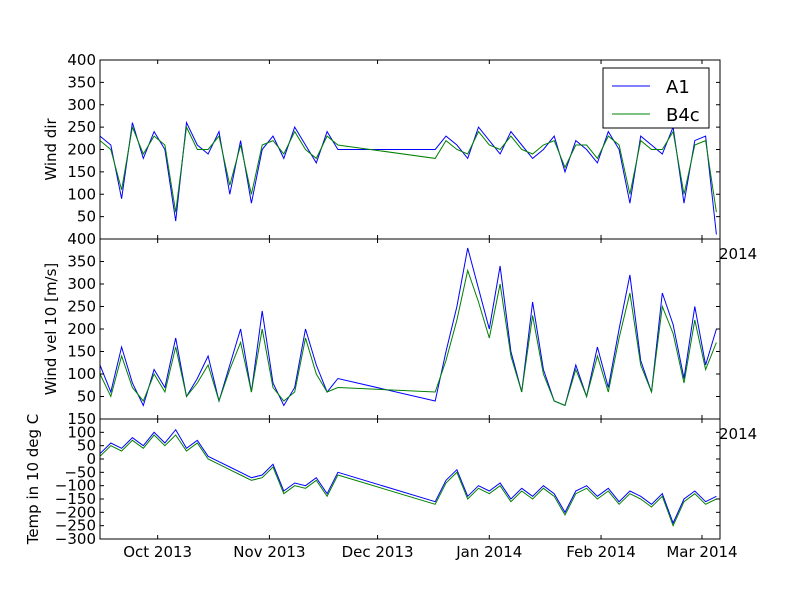  What do you see at coordinates (75, 499) in the screenshot?
I see `y-tick-label: −150` at bounding box center [75, 499].